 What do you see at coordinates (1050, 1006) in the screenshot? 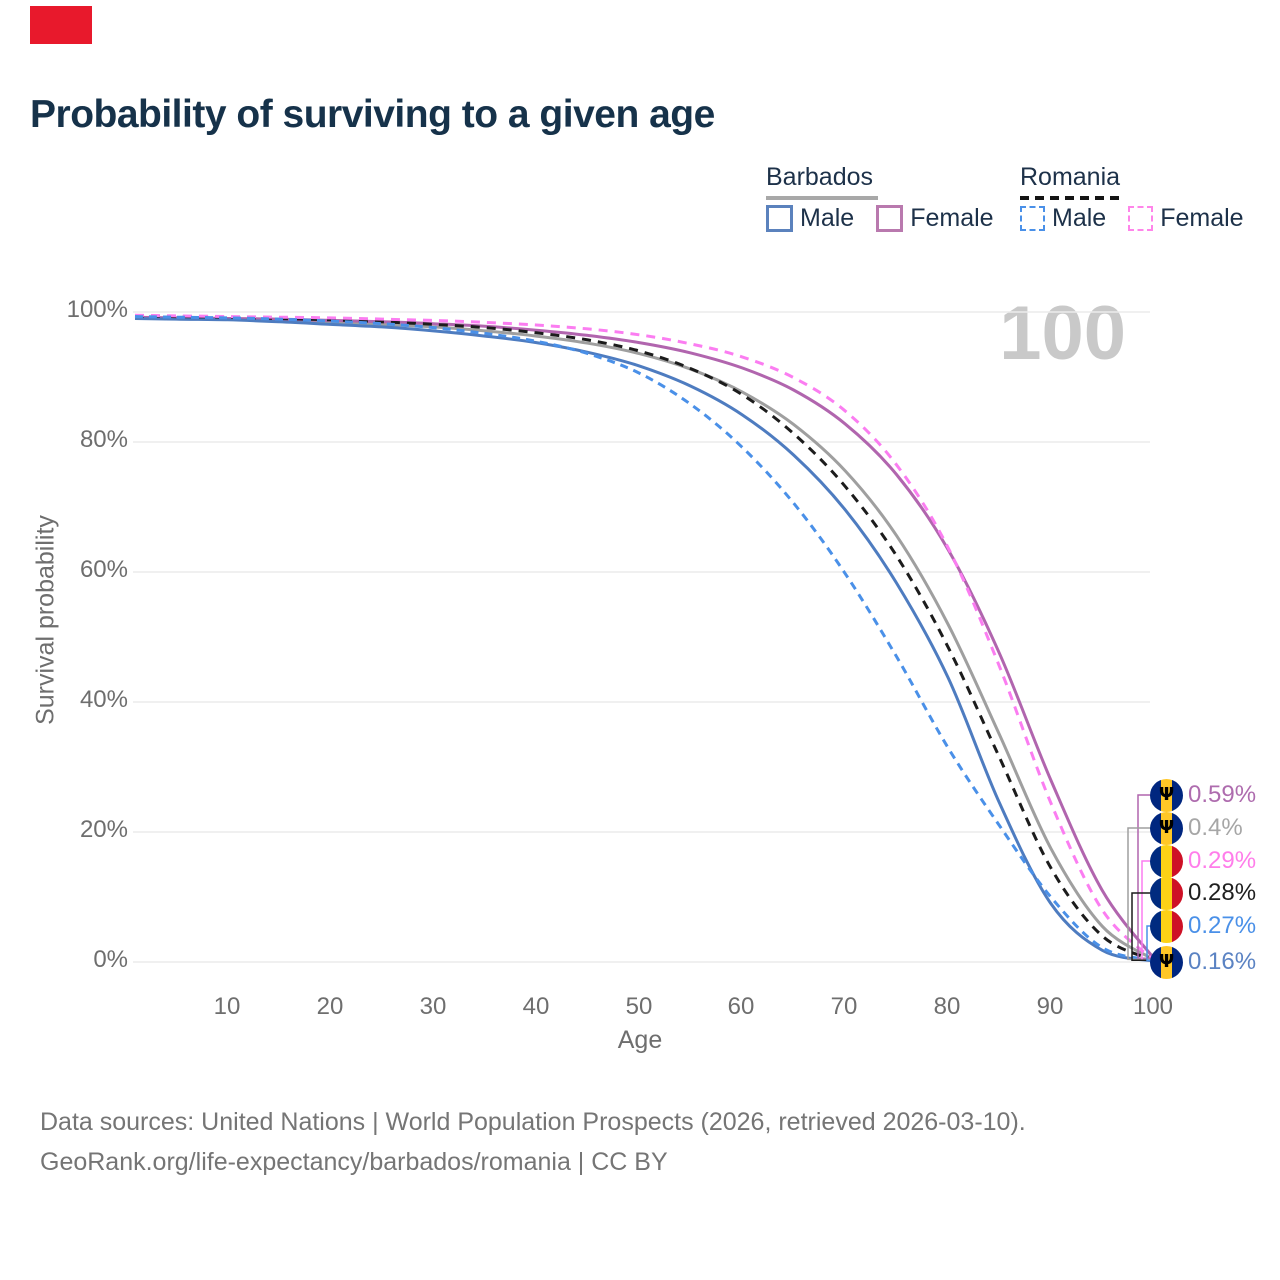
I see `x-tick-label: 90` at bounding box center [1050, 1006].